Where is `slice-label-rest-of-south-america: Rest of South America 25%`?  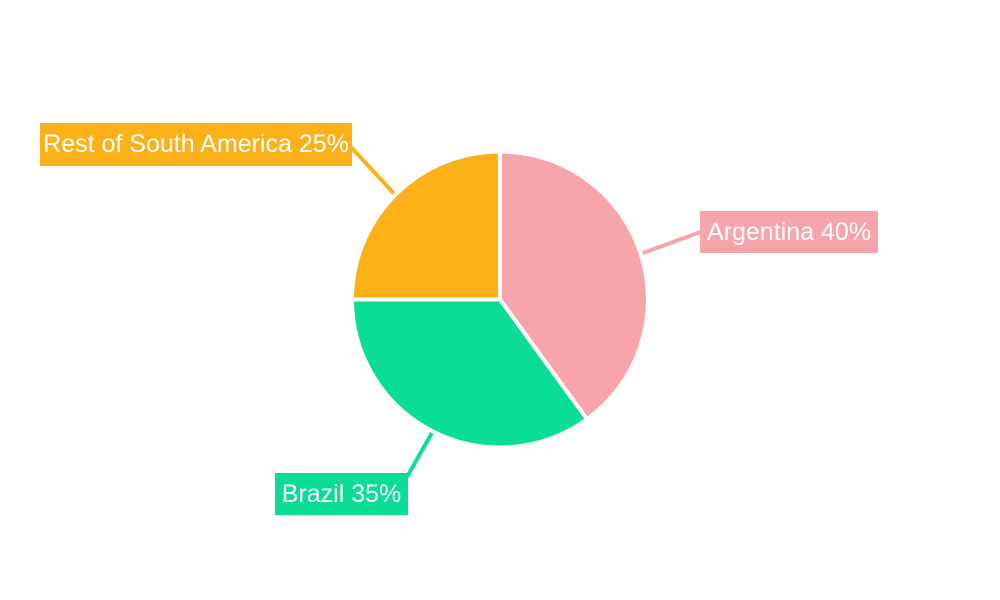
slice-label-rest-of-south-america: Rest of South America 25% is located at coordinates (196, 144).